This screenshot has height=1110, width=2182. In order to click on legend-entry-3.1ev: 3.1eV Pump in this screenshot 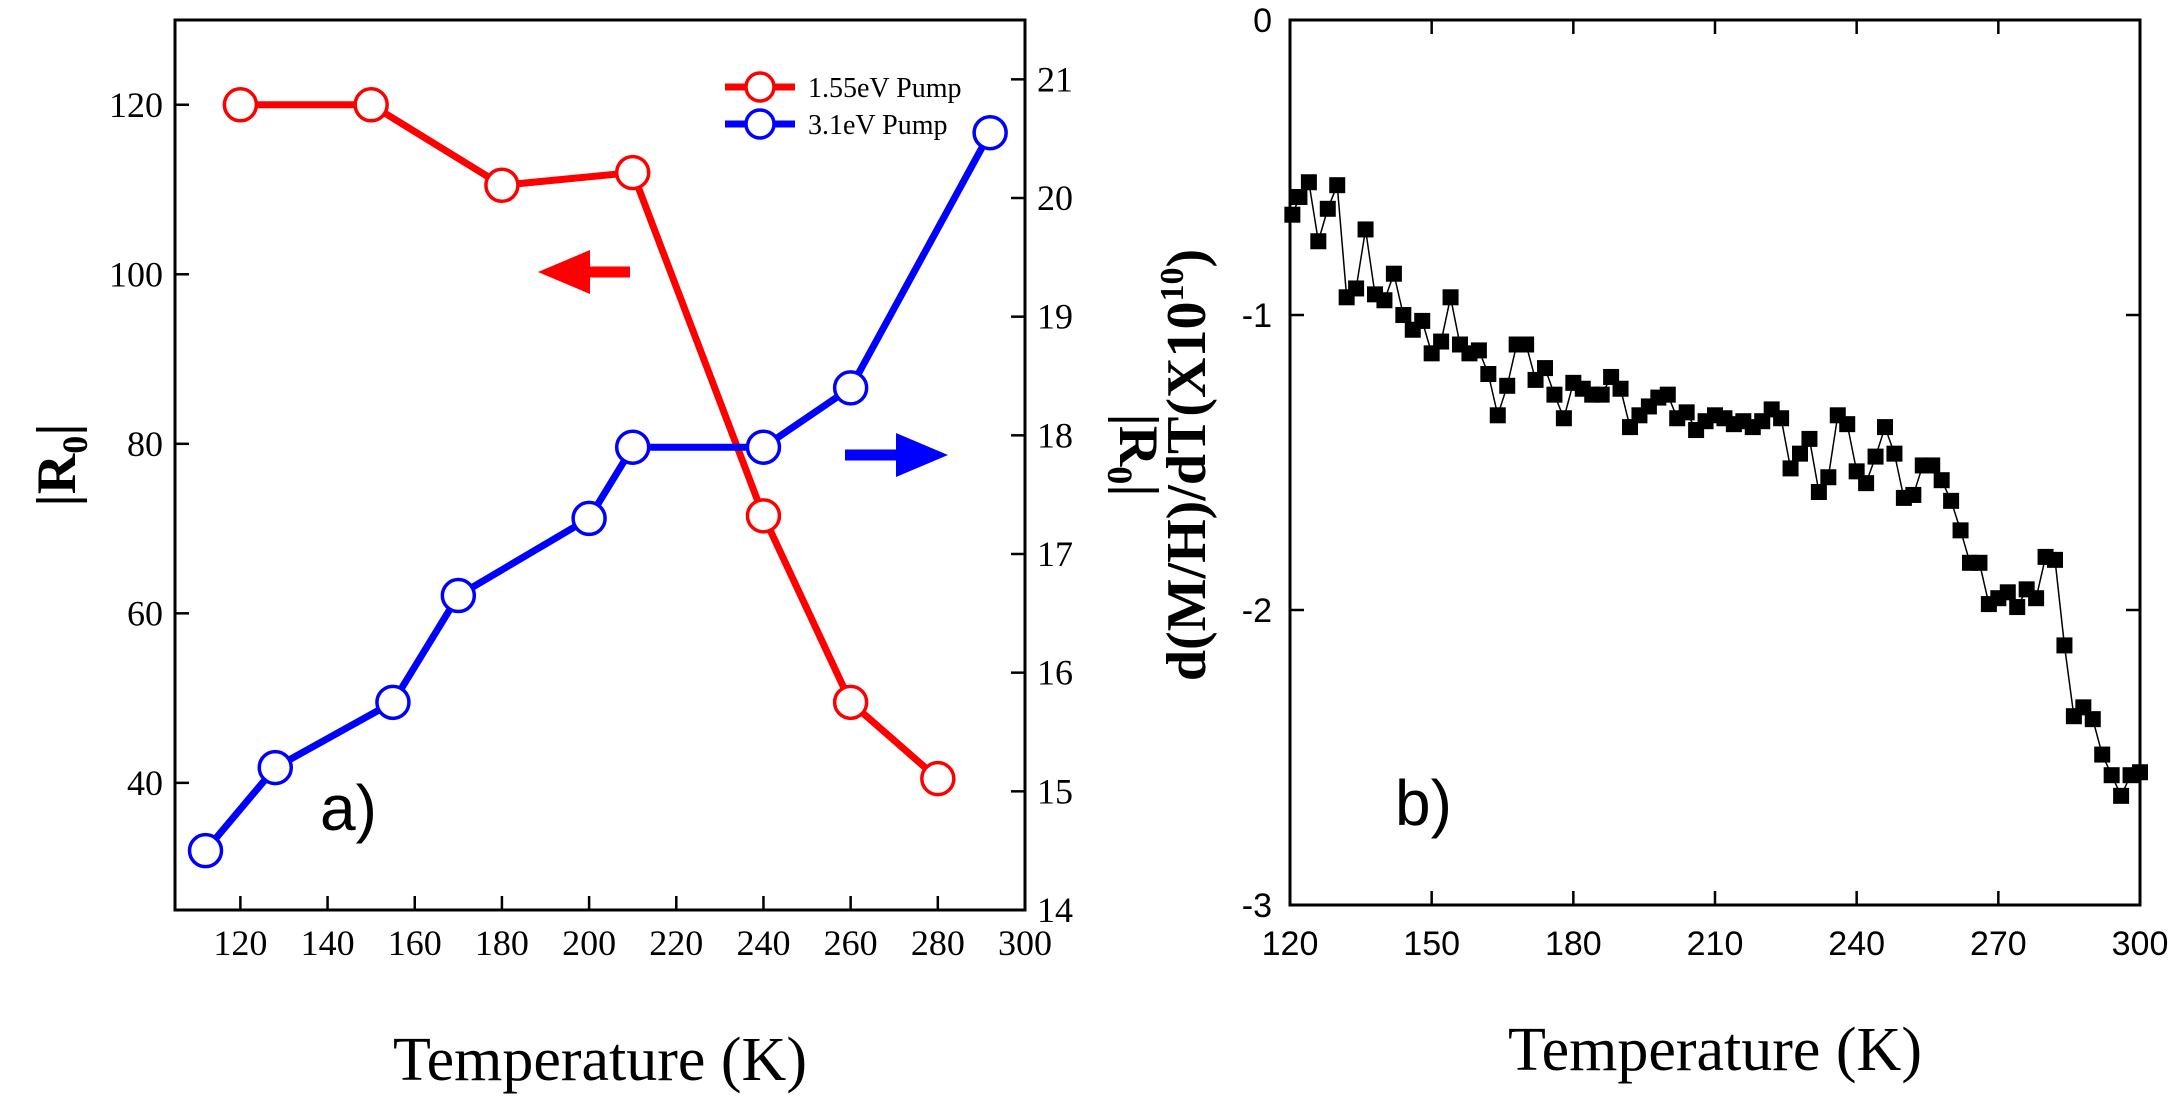, I will do `click(836, 124)`.